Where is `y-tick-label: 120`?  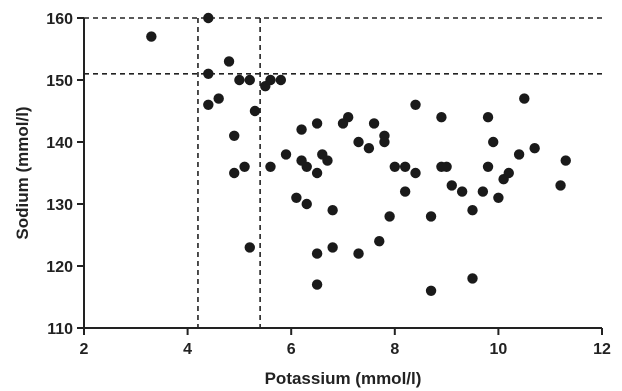
y-tick-label: 120 is located at coordinates (59, 267).